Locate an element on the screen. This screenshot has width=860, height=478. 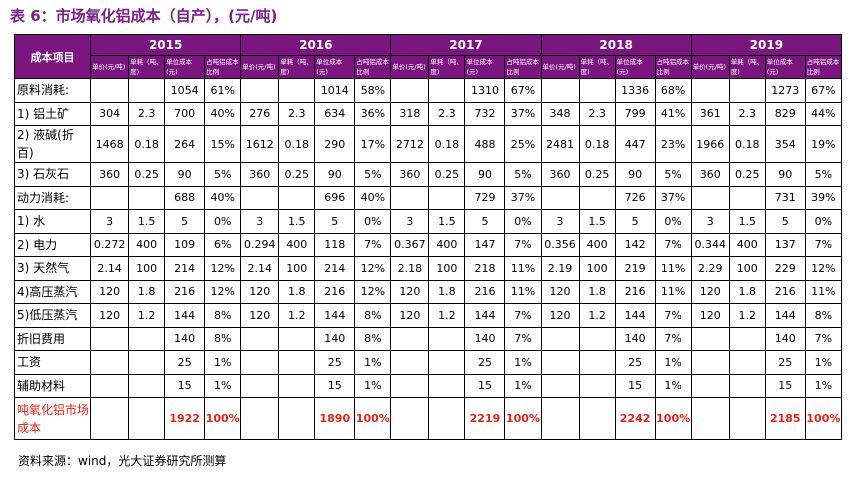
table-cell: 5% is located at coordinates (373, 174).